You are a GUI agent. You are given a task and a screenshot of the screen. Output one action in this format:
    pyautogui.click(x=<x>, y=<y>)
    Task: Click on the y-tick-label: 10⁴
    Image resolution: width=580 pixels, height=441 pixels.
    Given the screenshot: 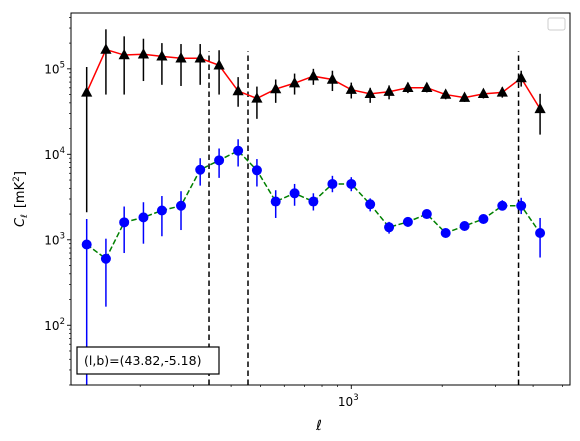 What is the action you would take?
    pyautogui.click(x=54, y=154)
    